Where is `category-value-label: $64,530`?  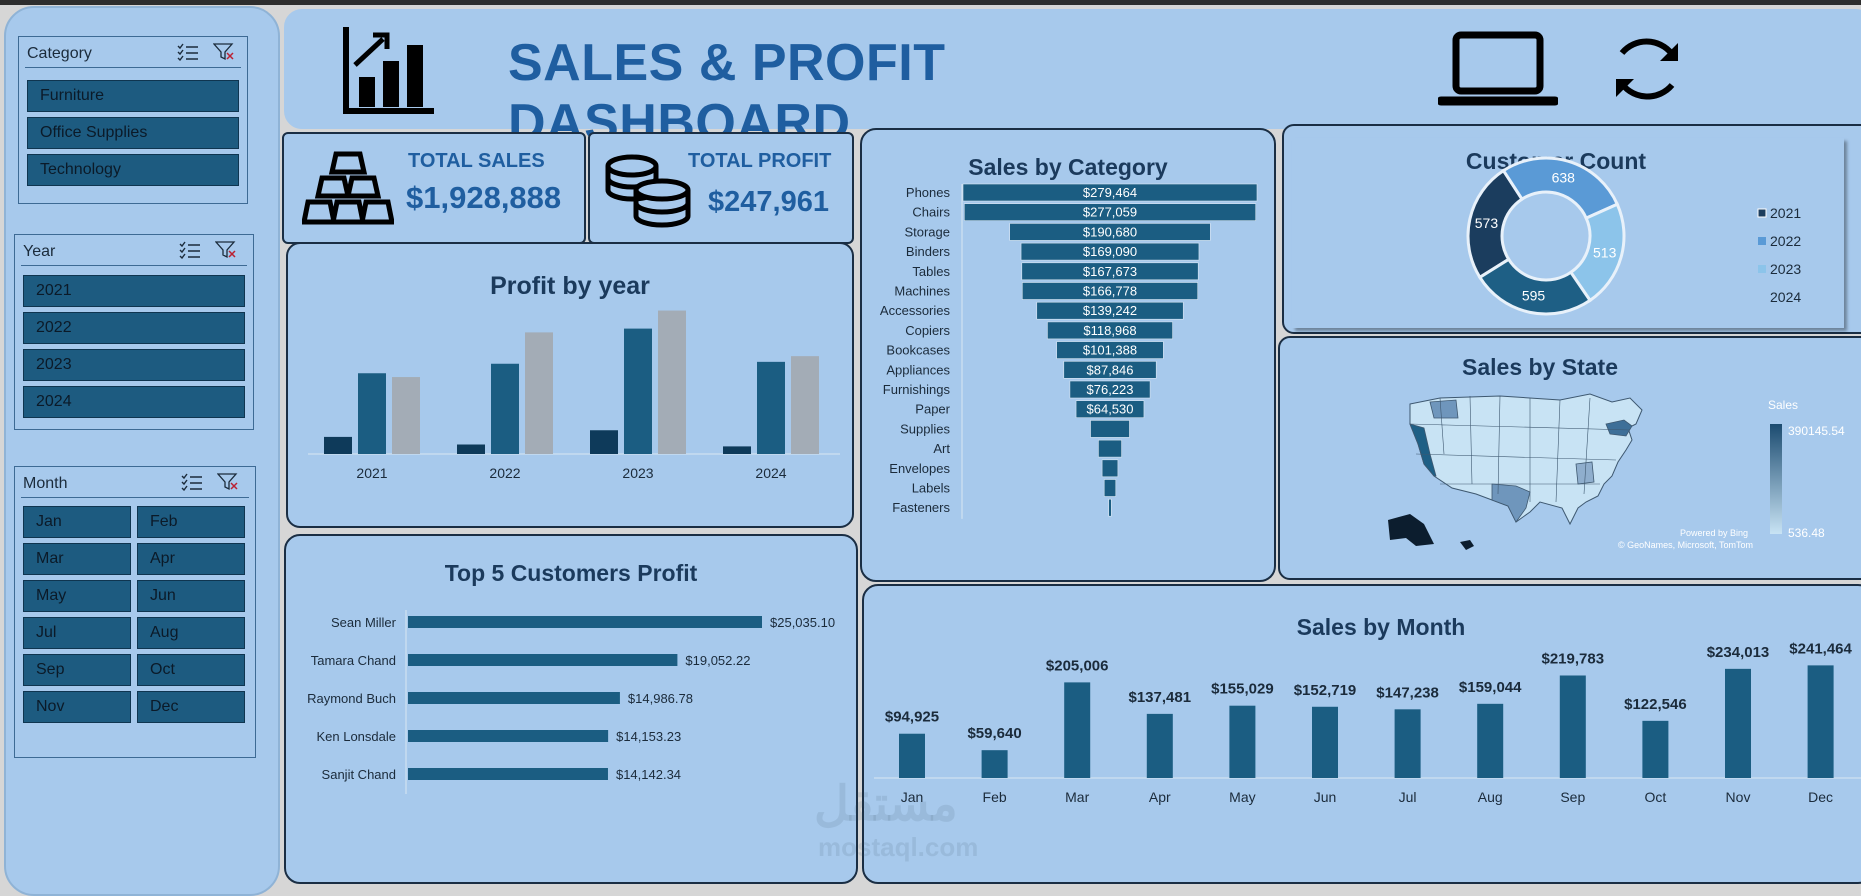 category-value-label: $64,530 is located at coordinates (1110, 409).